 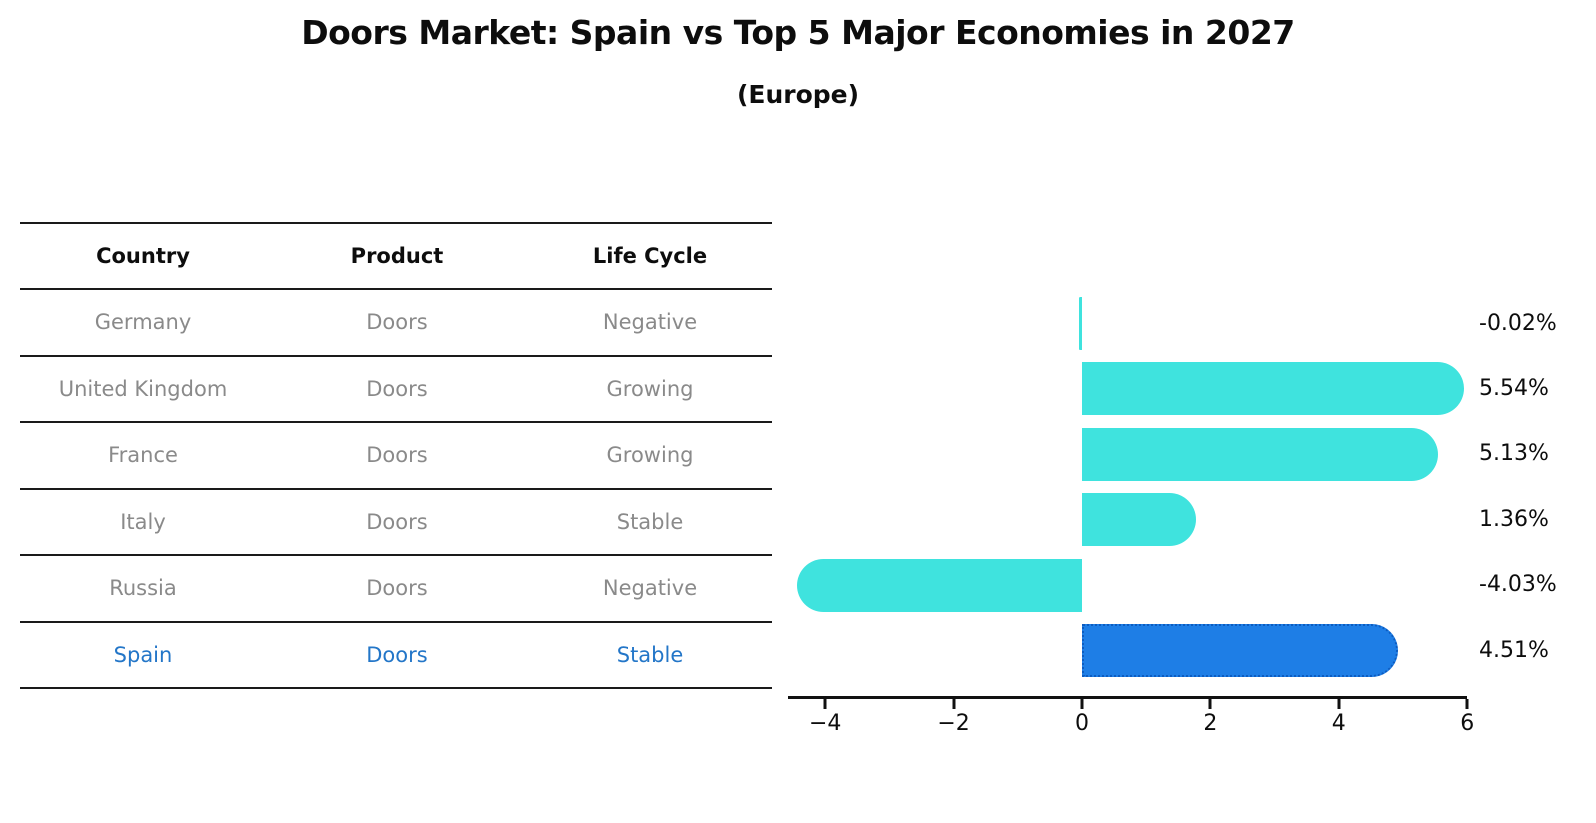 I want to click on value-label: 1.36%, so click(x=1514, y=519).